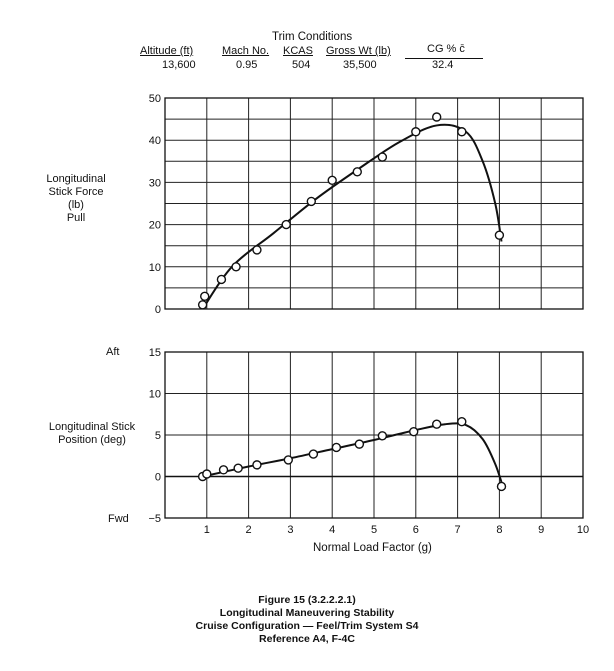  Describe the element at coordinates (76, 192) in the screenshot. I see `top-ylabel-line: Stick Force` at that location.